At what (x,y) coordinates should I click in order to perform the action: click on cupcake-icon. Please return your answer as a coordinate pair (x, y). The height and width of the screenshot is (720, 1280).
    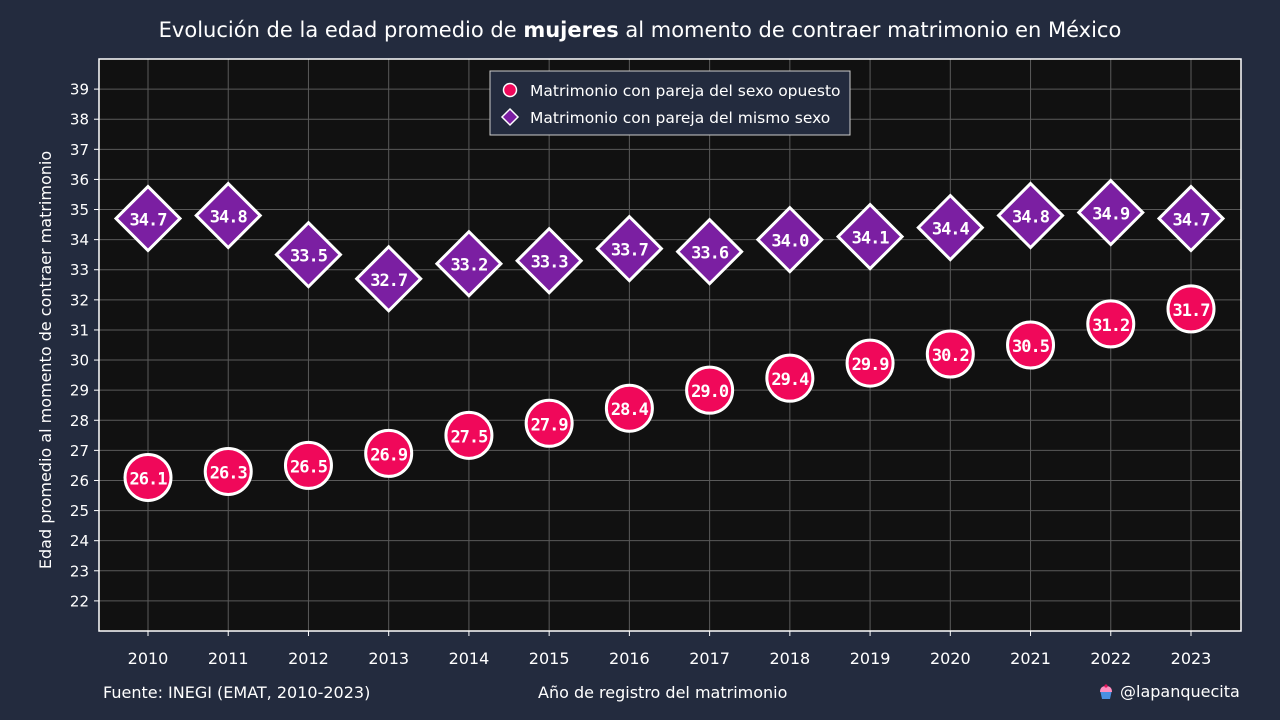
    Looking at the image, I should click on (1106, 691).